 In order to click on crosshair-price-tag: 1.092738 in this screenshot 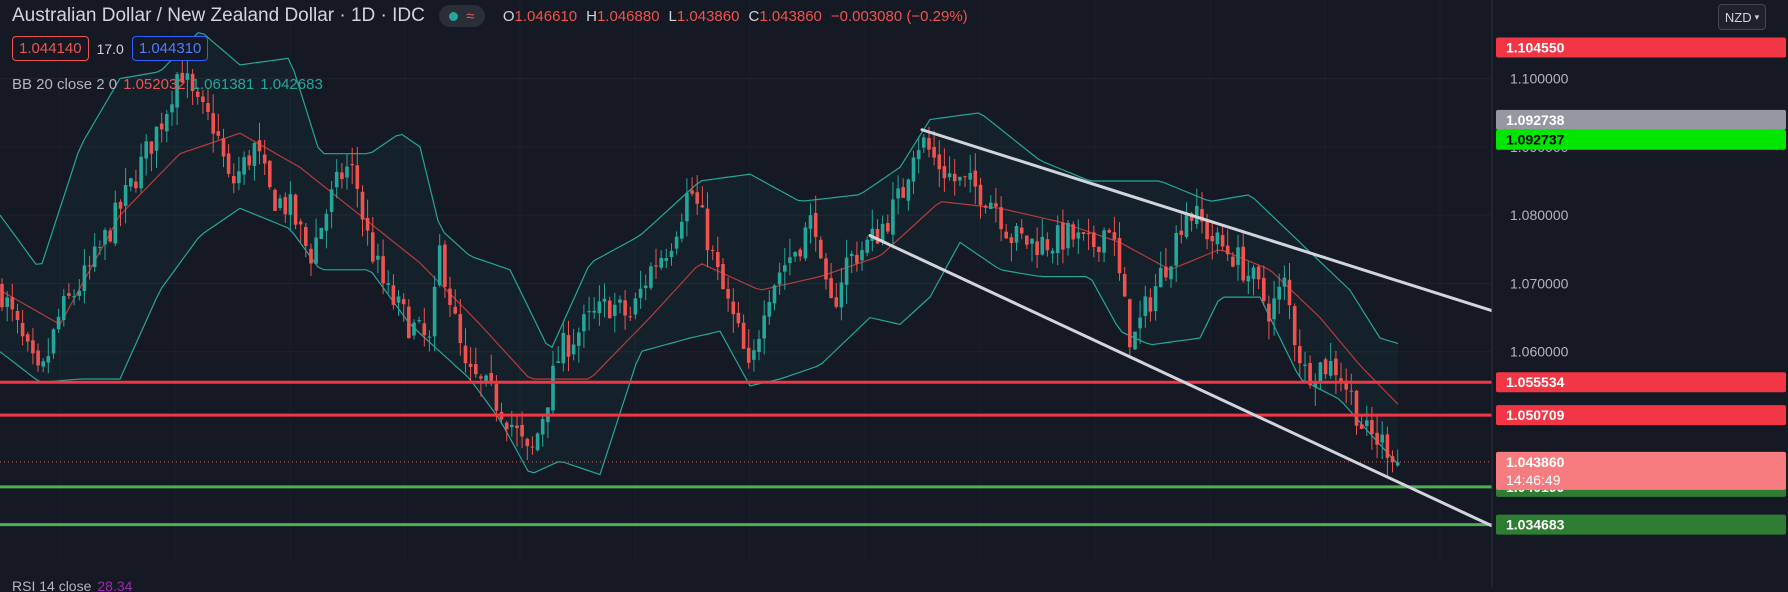, I will do `click(1535, 120)`.